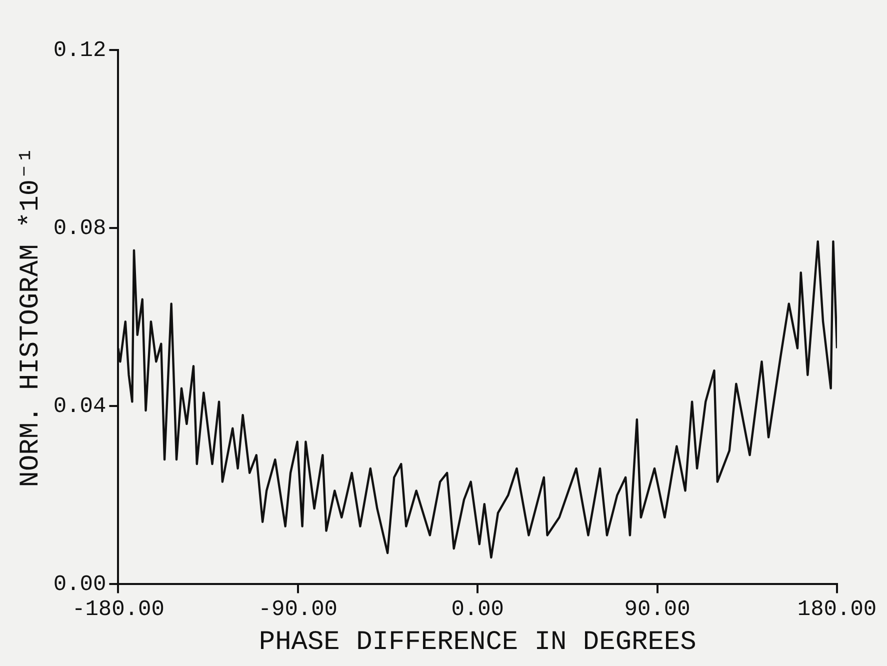 Image resolution: width=887 pixels, height=666 pixels. What do you see at coordinates (837, 609) in the screenshot?
I see `x-tick-label: 180.00` at bounding box center [837, 609].